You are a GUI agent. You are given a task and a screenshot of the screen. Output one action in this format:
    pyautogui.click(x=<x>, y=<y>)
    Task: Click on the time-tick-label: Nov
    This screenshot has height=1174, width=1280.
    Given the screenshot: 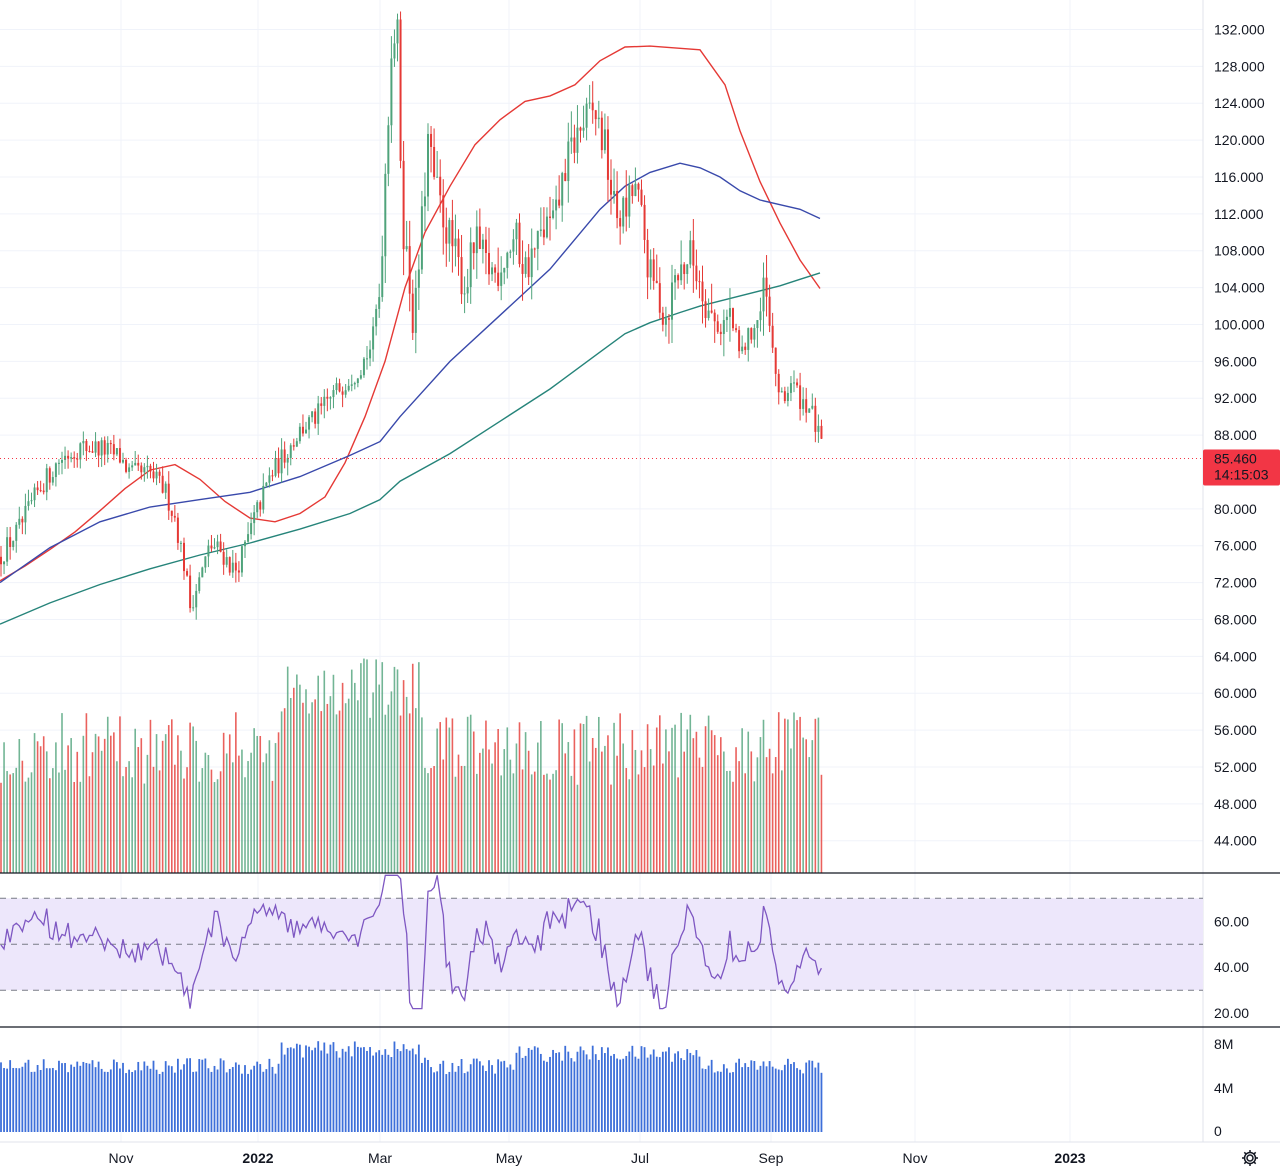 What is the action you would take?
    pyautogui.click(x=915, y=1158)
    